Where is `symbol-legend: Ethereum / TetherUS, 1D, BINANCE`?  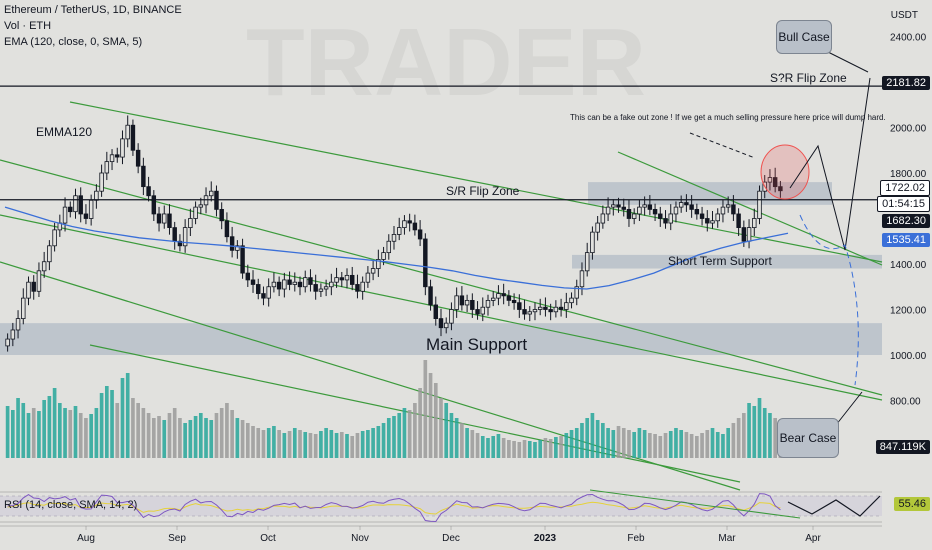 symbol-legend: Ethereum / TetherUS, 1D, BINANCE is located at coordinates (93, 10).